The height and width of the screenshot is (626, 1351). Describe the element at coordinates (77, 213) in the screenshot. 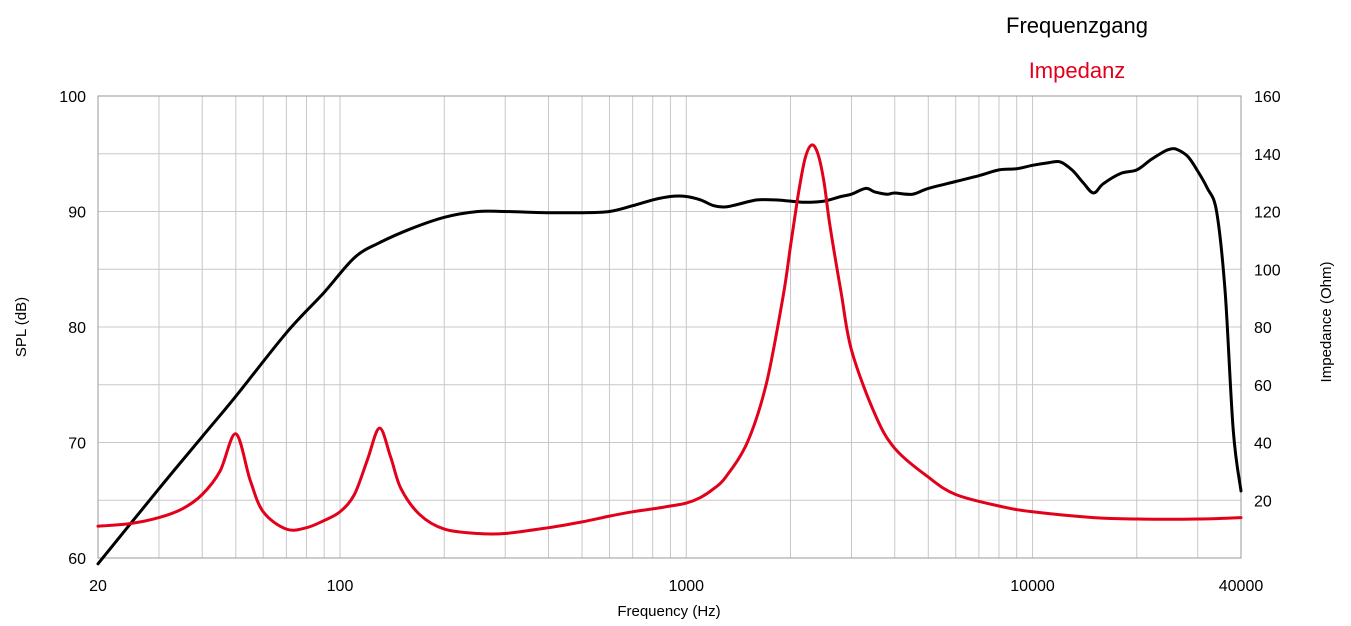

I see `y-tick-label-left: 90` at that location.